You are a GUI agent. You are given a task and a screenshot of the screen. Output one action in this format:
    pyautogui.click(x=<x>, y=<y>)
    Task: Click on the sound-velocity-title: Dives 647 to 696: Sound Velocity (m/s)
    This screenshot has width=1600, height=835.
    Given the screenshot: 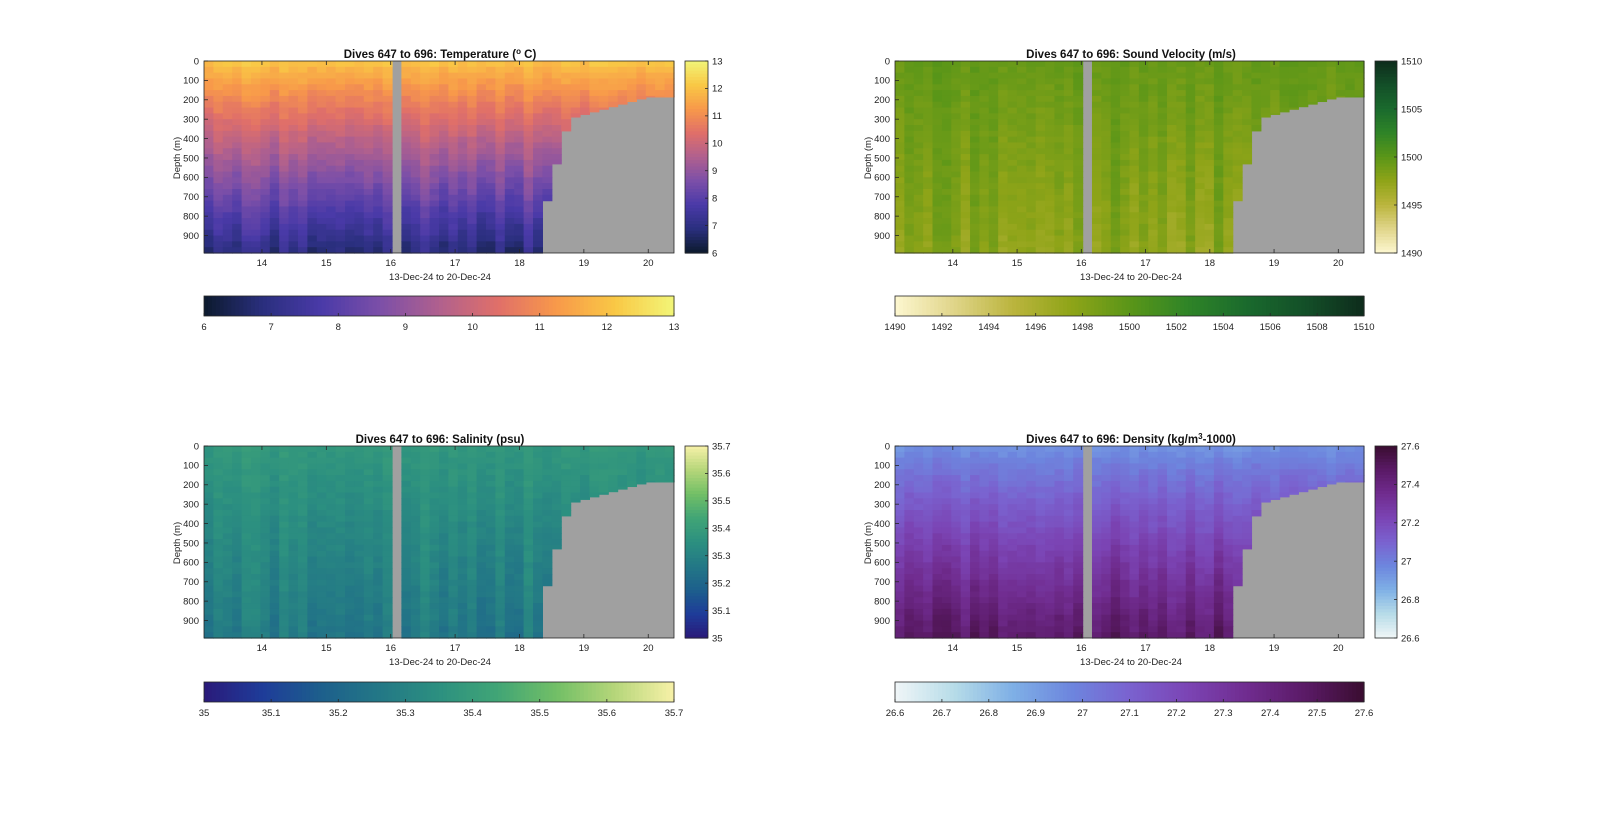 What is the action you would take?
    pyautogui.click(x=1131, y=55)
    